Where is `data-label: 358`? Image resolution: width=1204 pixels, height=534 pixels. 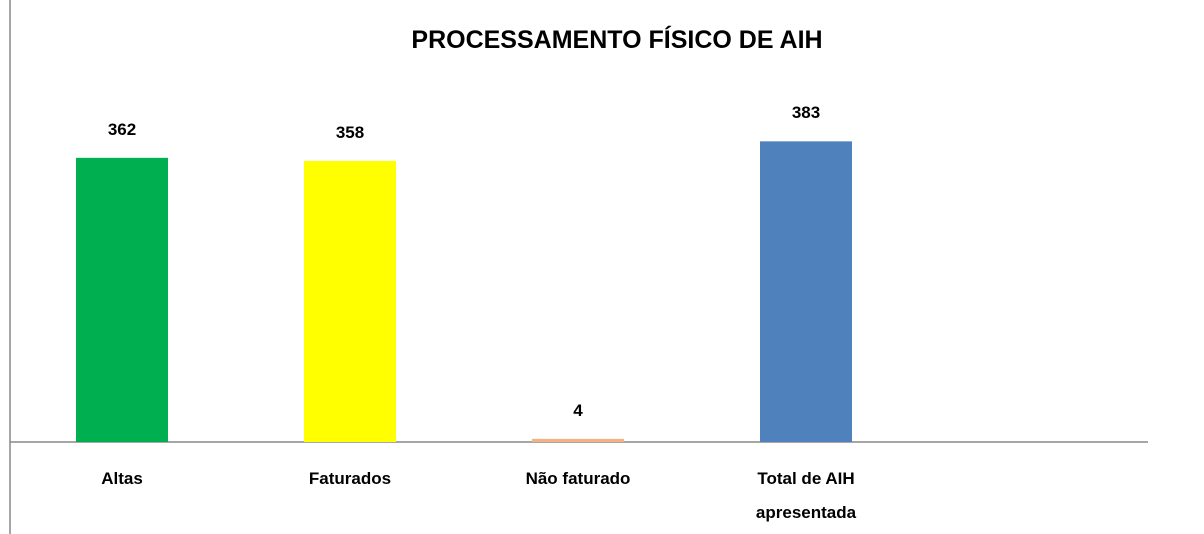 data-label: 358 is located at coordinates (350, 132).